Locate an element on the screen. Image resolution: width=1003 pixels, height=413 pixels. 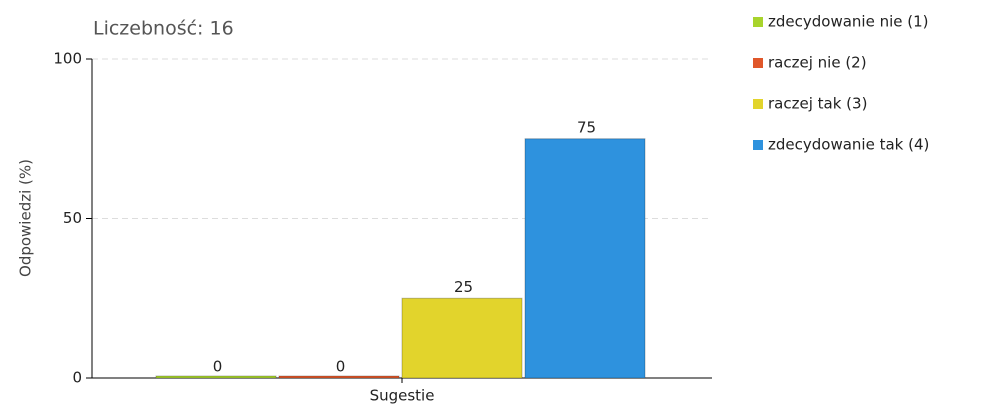
x-tick-label: Sugestie is located at coordinates (402, 396).